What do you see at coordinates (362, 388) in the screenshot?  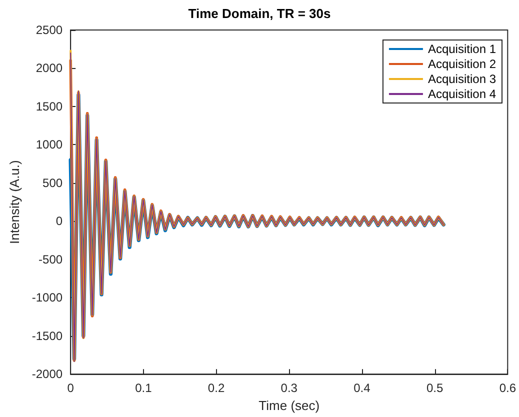 I see `x-tick-label: 0.4` at bounding box center [362, 388].